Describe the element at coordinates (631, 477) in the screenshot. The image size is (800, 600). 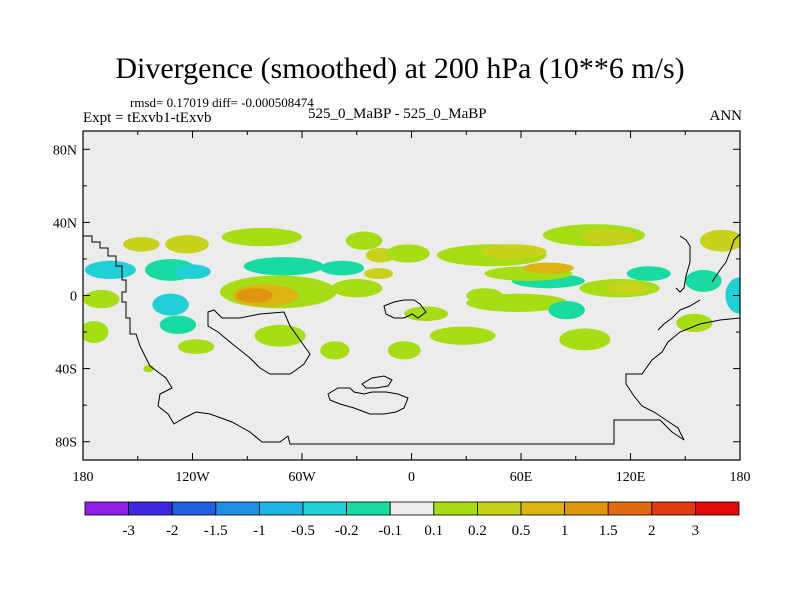
I see `x-tick-label-5: 120E` at that location.